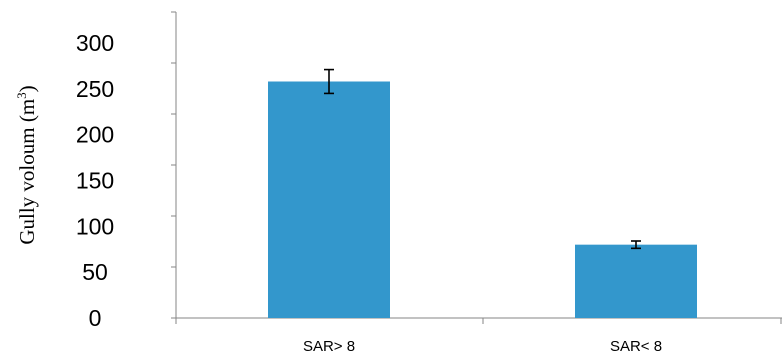 The width and height of the screenshot is (782, 360). I want to click on y-axis-tick-marks, so click(173, 165).